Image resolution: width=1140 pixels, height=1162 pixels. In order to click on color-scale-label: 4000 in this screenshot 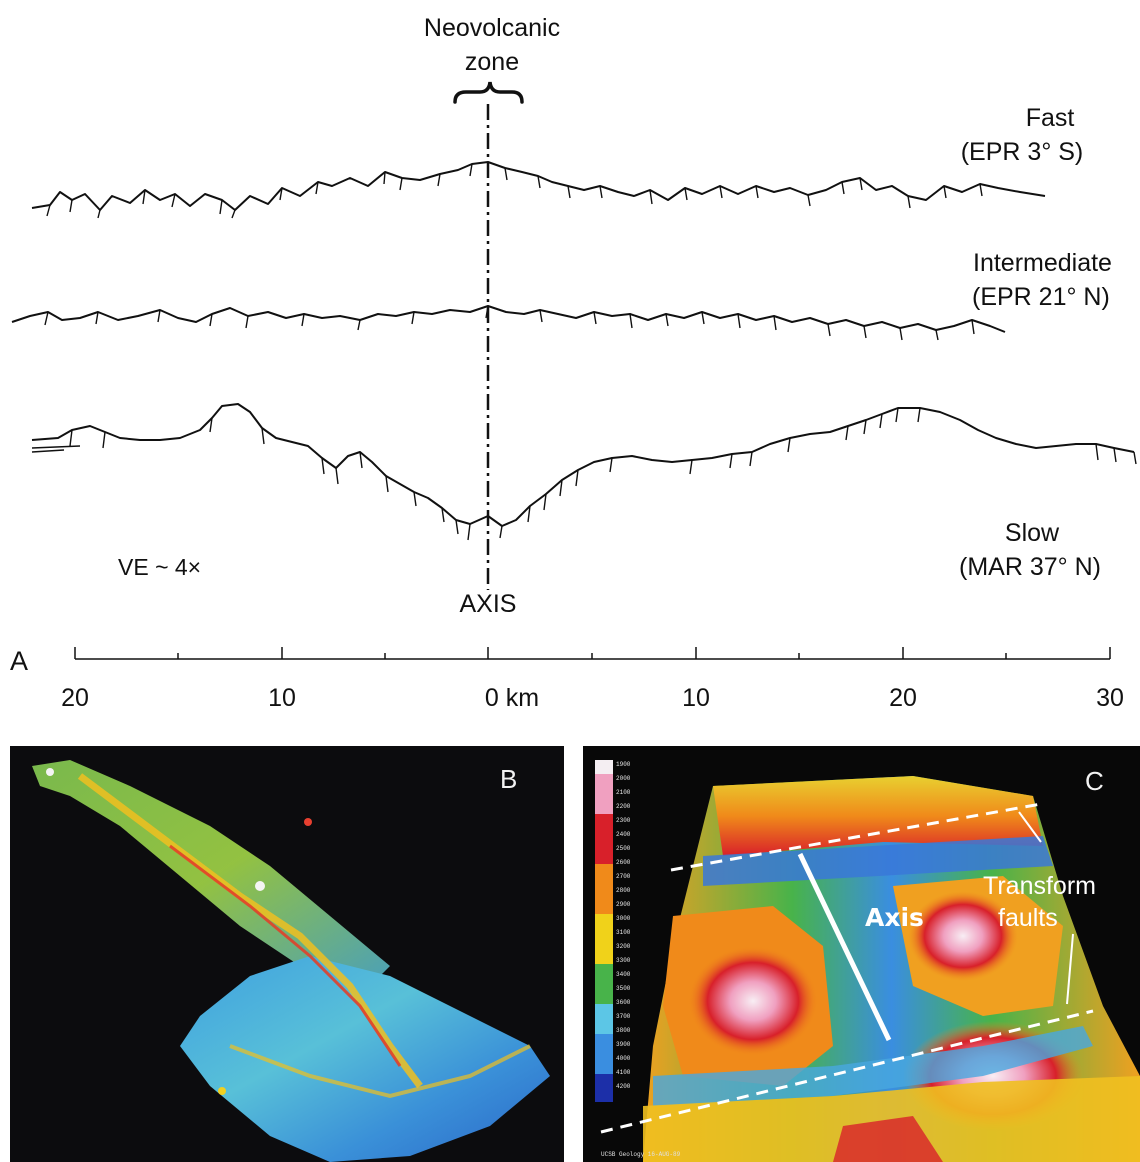, I will do `click(623, 1058)`.